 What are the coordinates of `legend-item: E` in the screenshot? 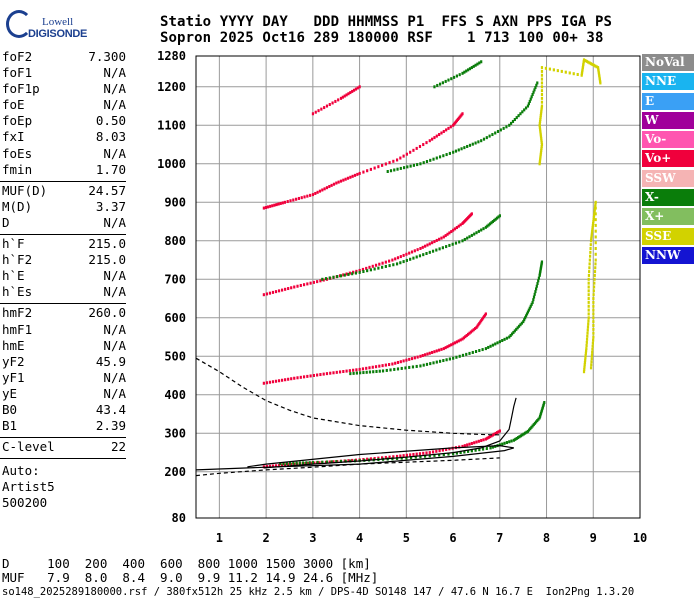 It's located at (668, 101).